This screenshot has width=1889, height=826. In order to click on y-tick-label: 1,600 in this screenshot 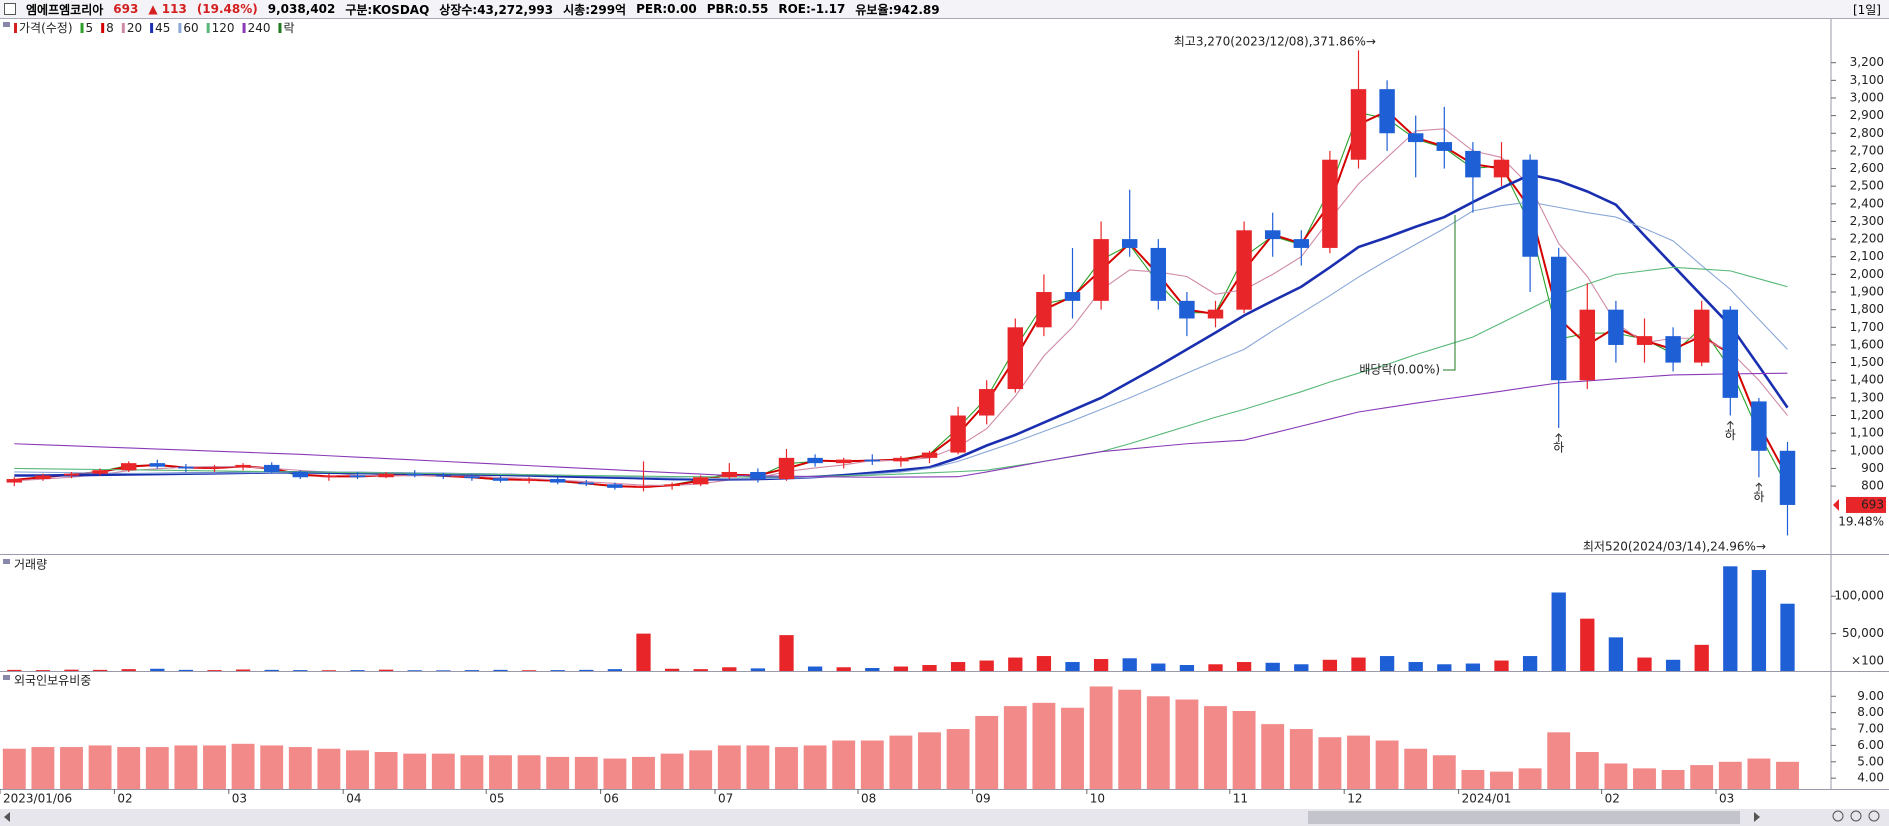, I will do `click(1867, 344)`.